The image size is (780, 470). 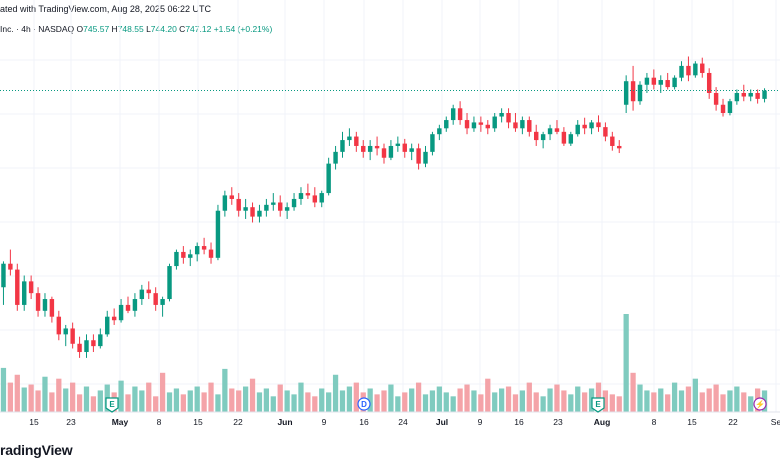 What do you see at coordinates (324, 422) in the screenshot?
I see `x-tick-label: 9` at bounding box center [324, 422].